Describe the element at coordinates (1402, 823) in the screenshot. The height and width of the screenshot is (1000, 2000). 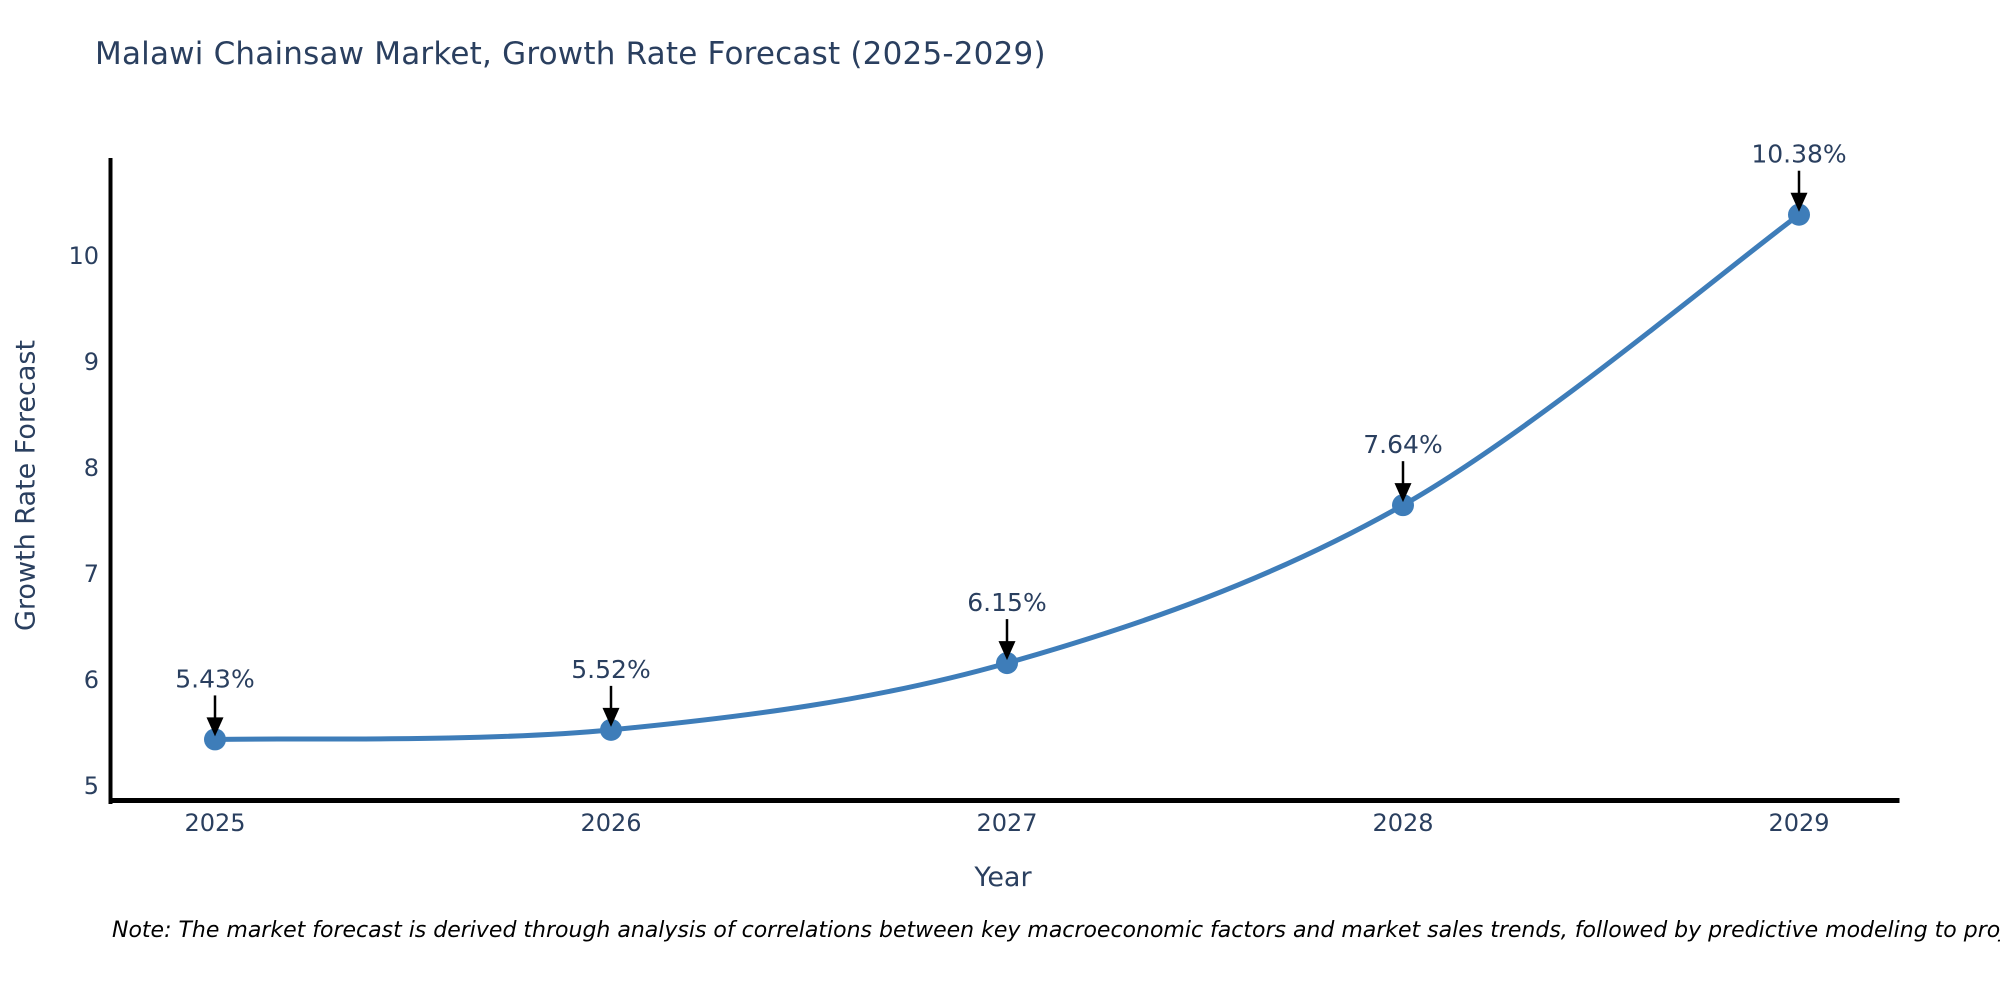
I see `x-tick-label: 2028` at that location.